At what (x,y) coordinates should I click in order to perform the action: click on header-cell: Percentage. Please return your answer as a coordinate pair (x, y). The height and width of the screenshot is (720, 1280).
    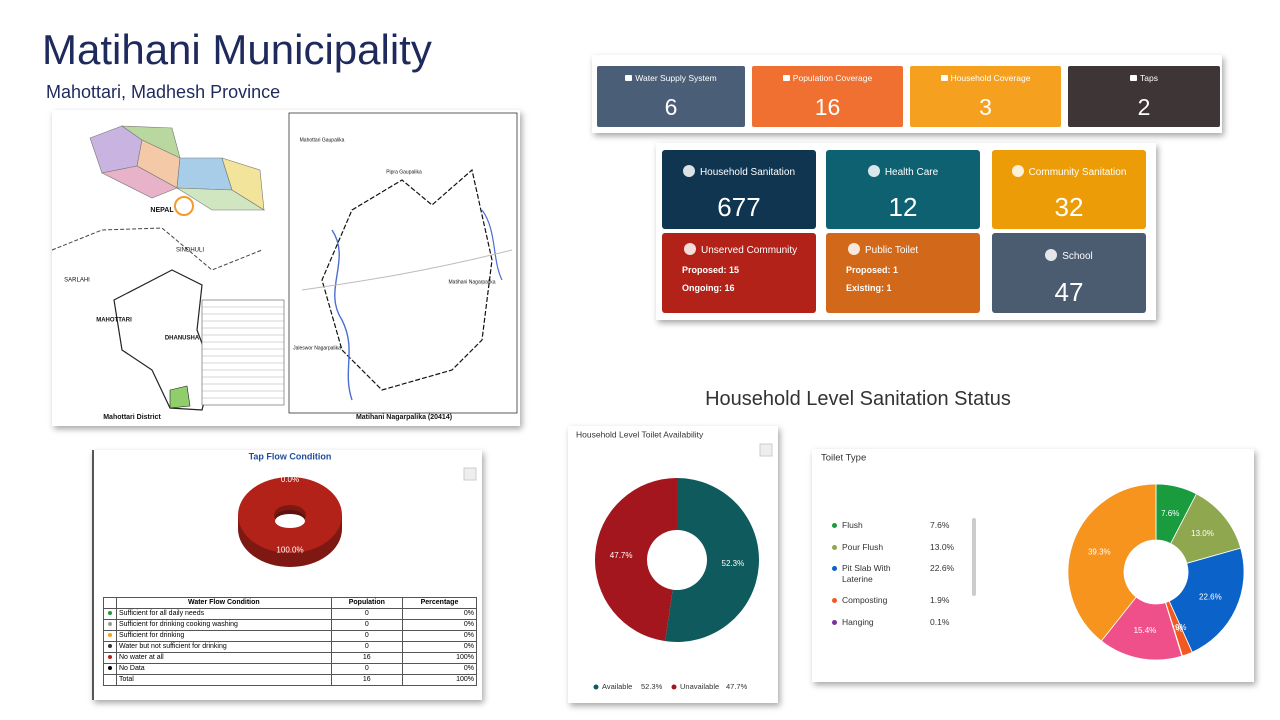
    Looking at the image, I should click on (439, 603).